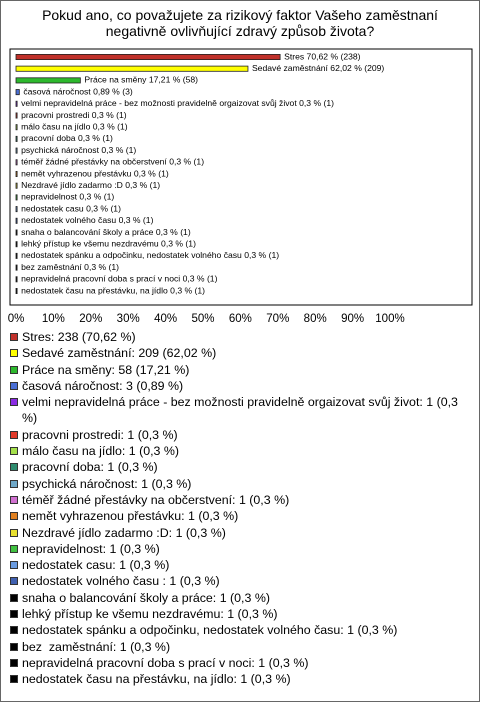 This screenshot has height=702, width=480. What do you see at coordinates (90, 185) in the screenshot?
I see `value-label: Nezdravé jídlo zadarmo :D 0,3 % (1)` at bounding box center [90, 185].